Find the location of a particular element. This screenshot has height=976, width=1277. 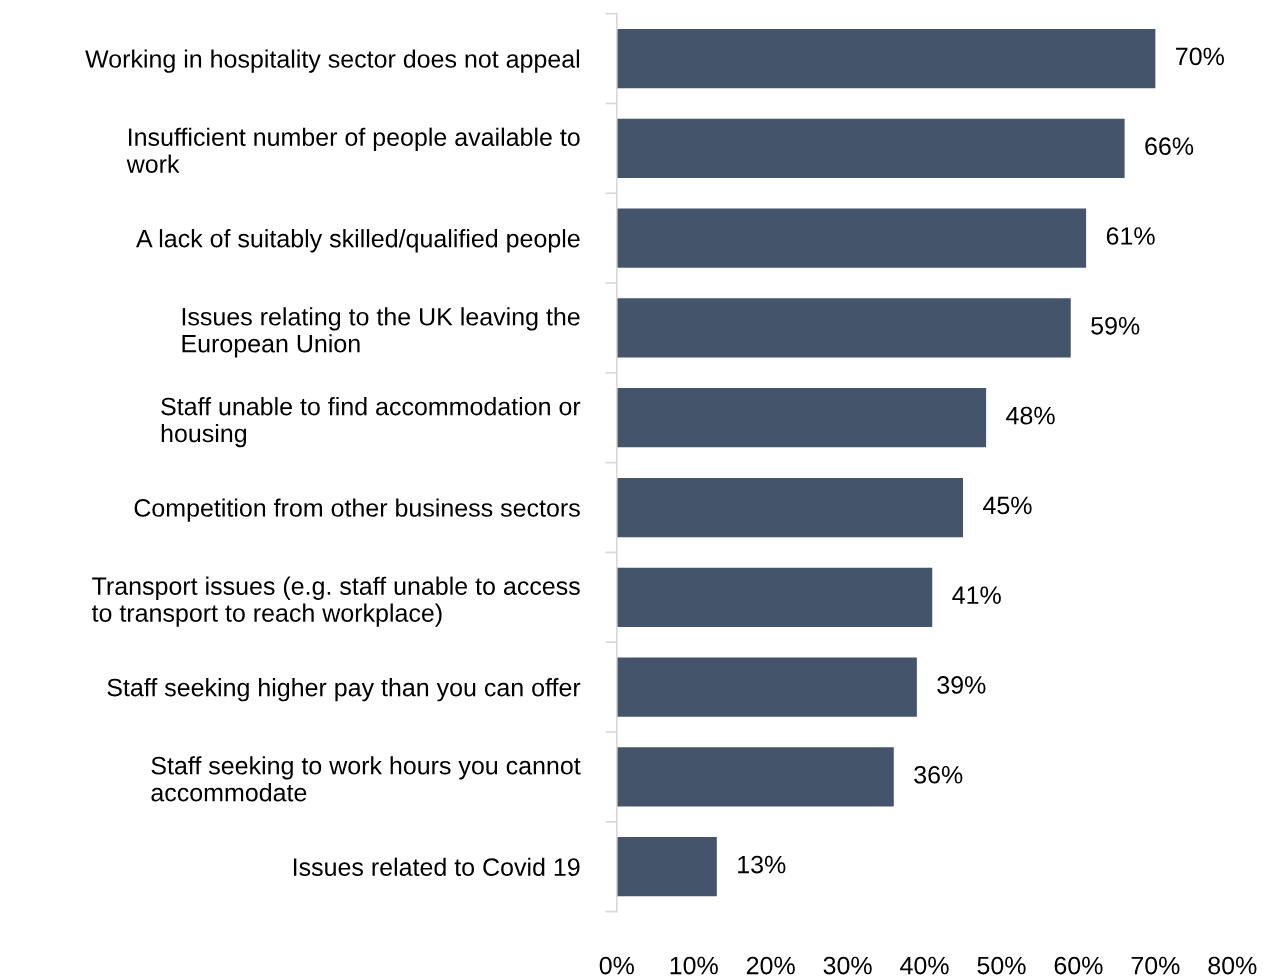

data-label: 36% is located at coordinates (938, 774).